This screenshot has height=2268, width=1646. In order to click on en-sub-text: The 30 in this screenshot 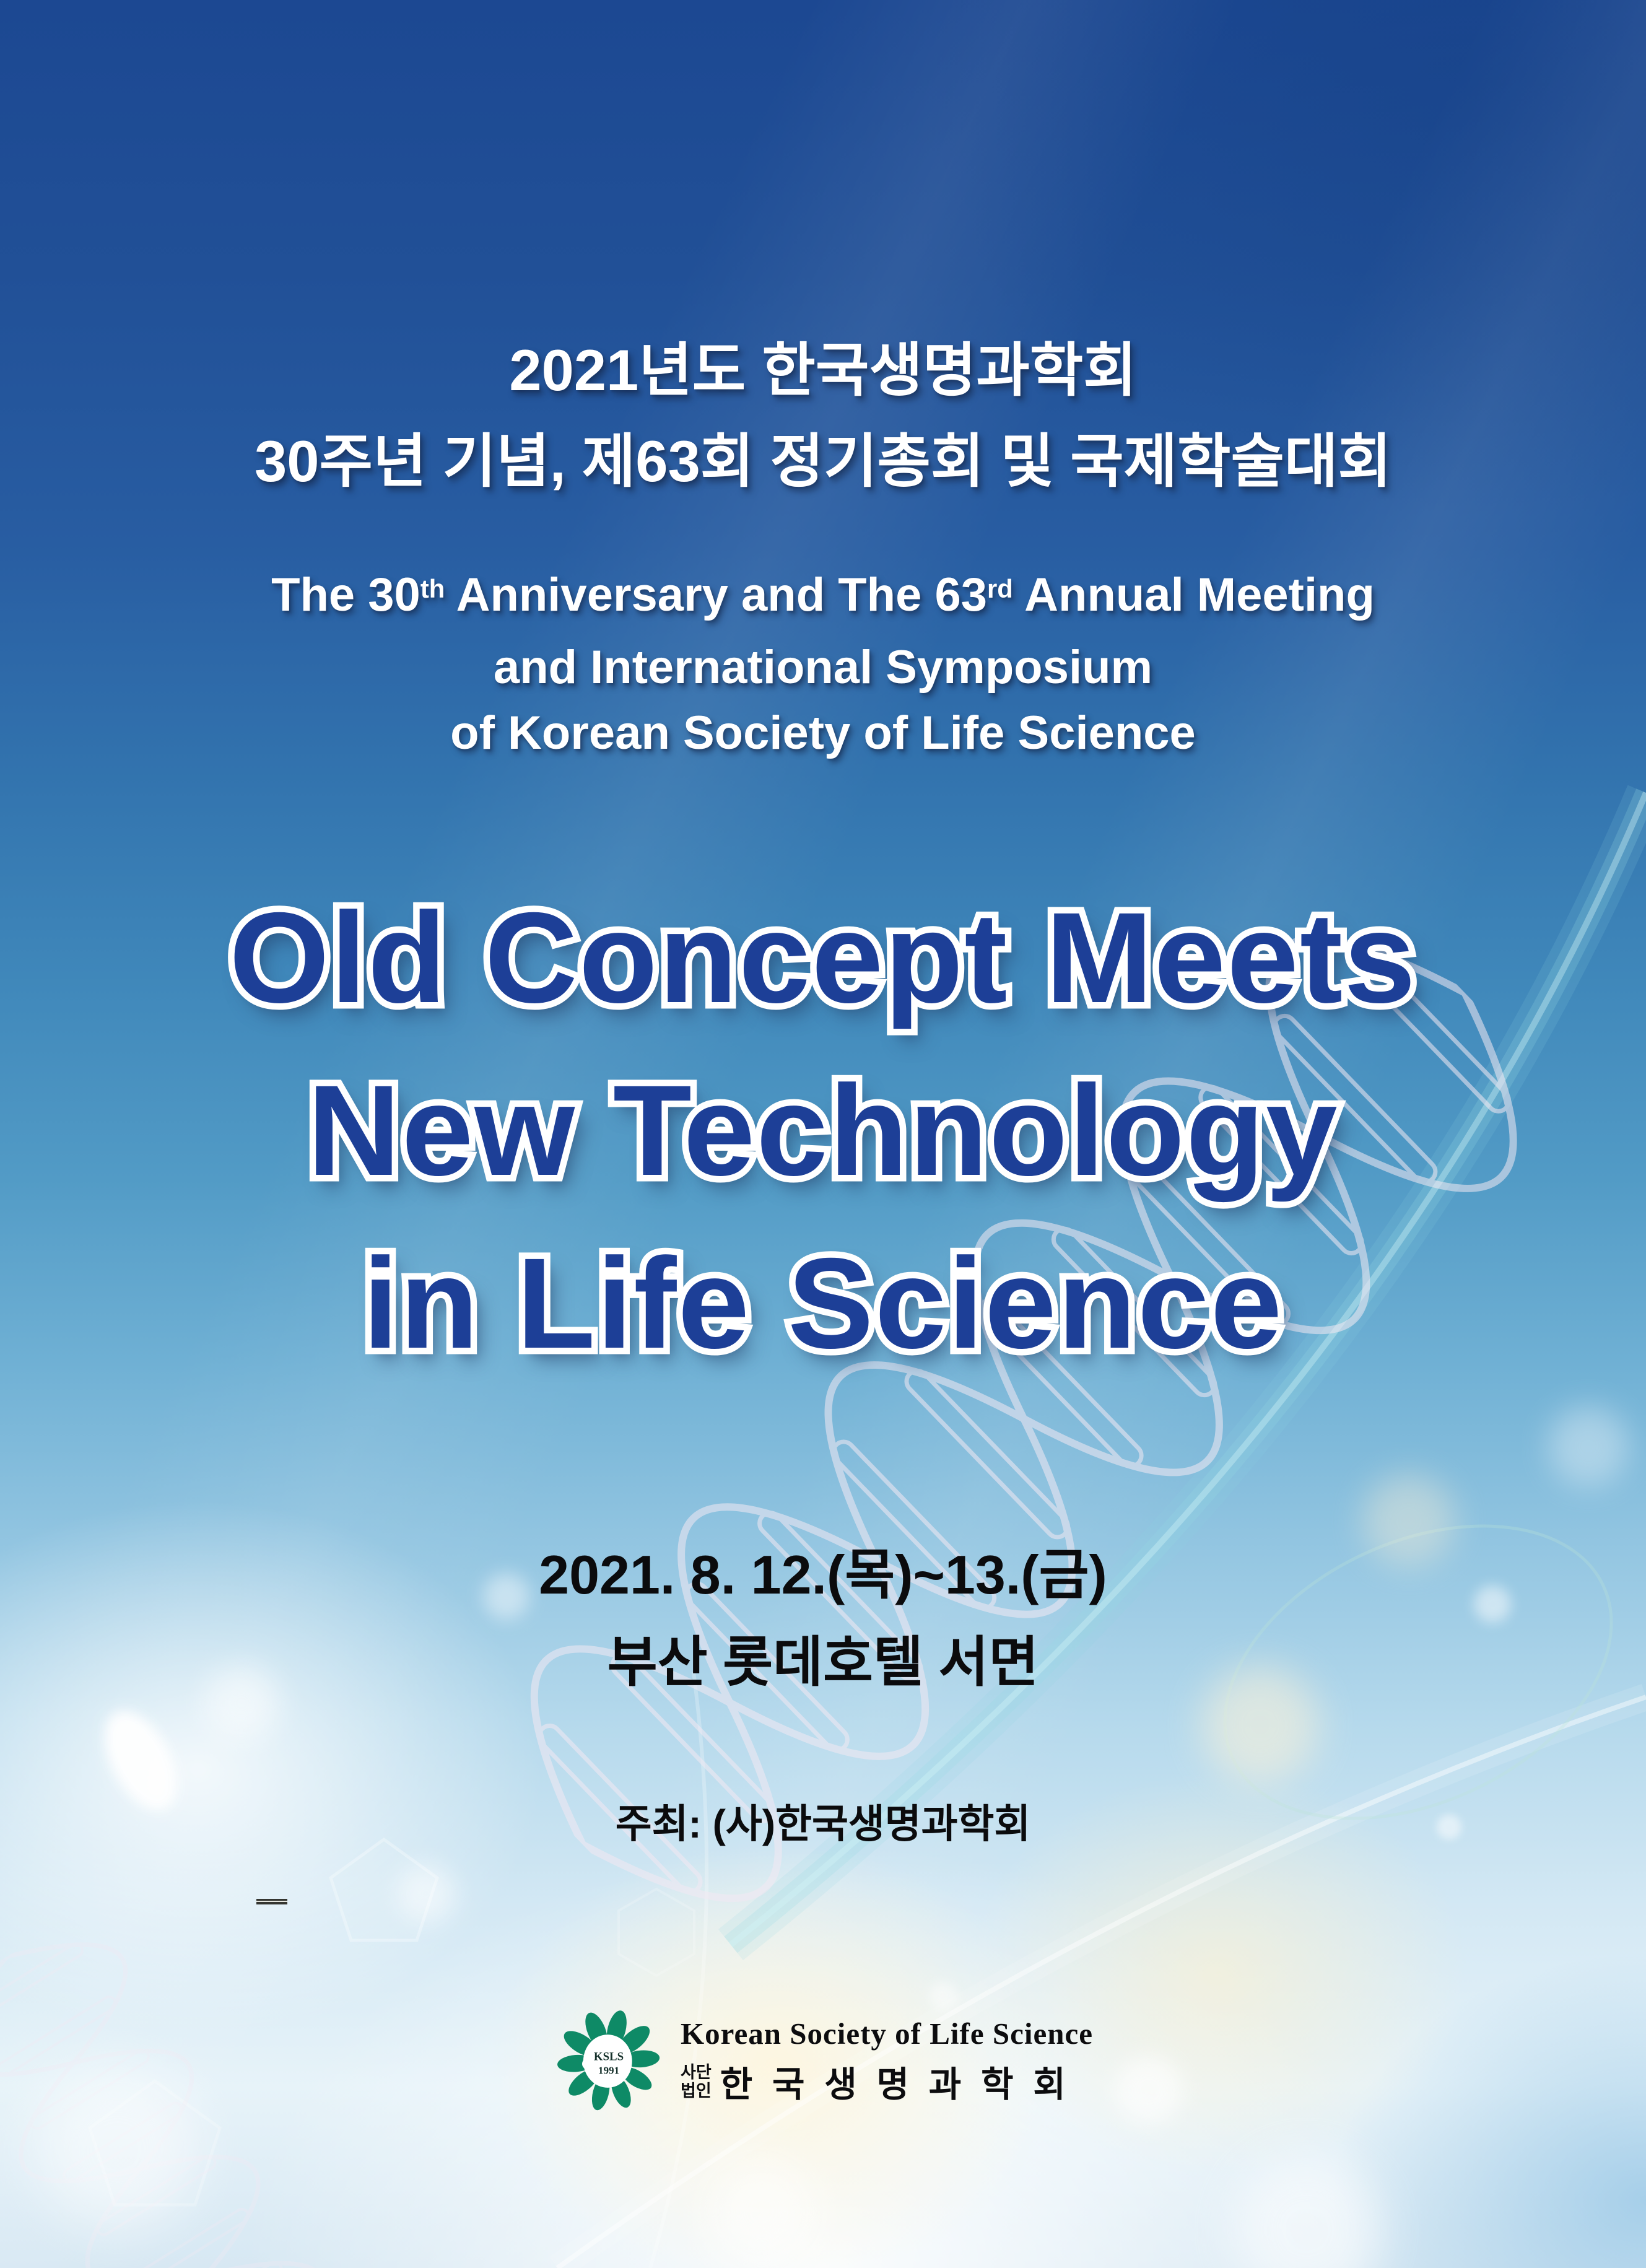, I will do `click(345, 595)`.